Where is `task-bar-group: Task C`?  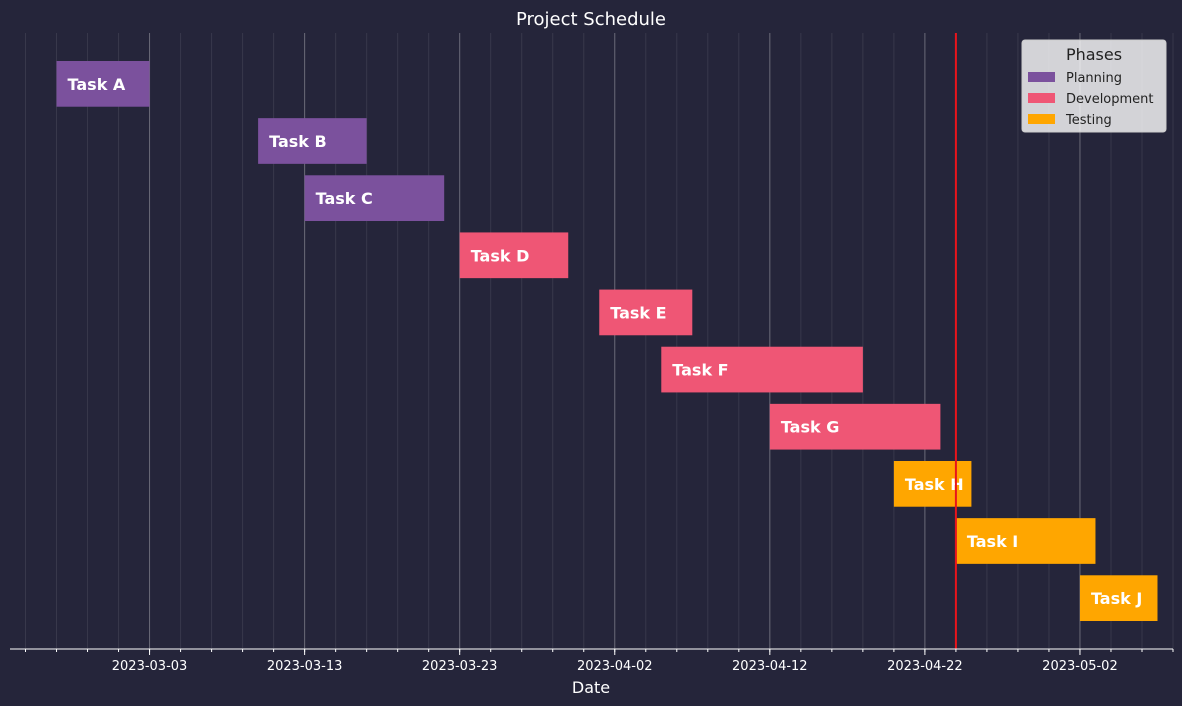
task-bar-group: Task C is located at coordinates (375, 198).